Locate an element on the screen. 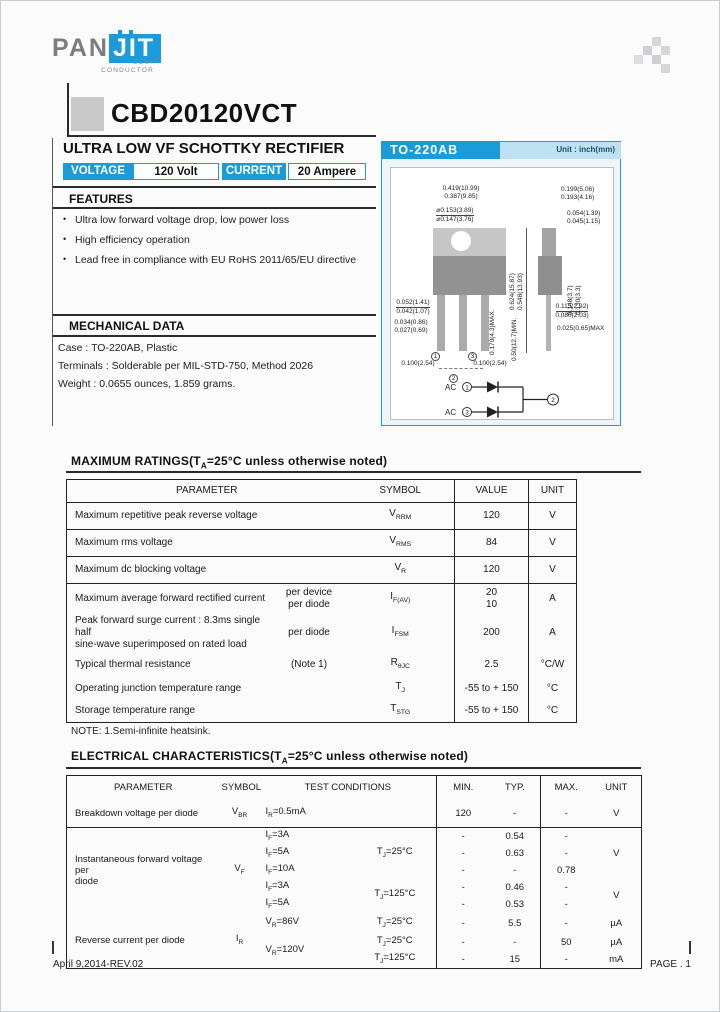 This screenshot has width=720, height=1012. cell-temp: TJ=125°C is located at coordinates (395, 894).